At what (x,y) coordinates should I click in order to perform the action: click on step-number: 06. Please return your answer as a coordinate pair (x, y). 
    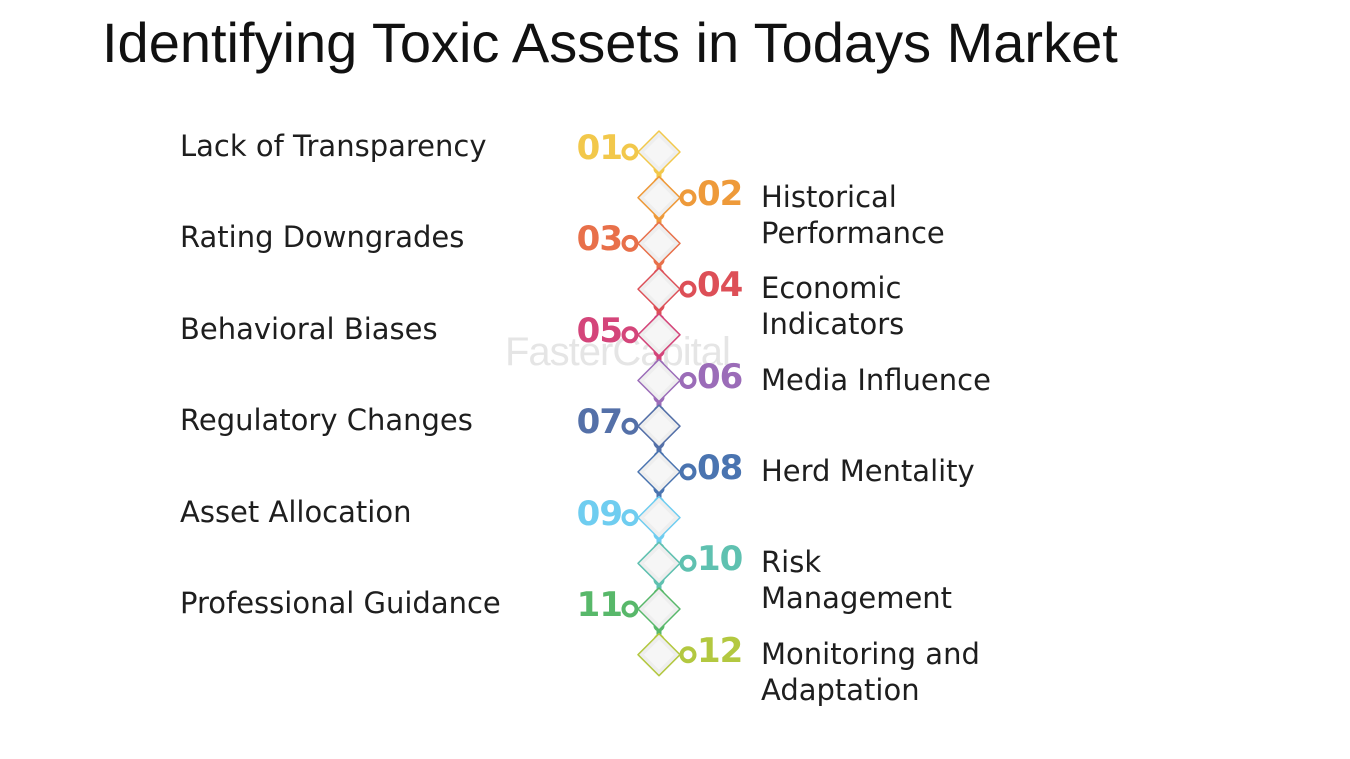
    Looking at the image, I should click on (720, 376).